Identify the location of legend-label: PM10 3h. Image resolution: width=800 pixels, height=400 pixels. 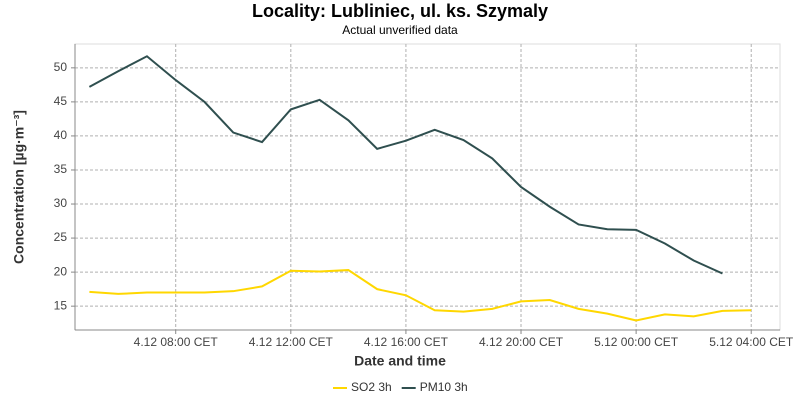
(444, 387).